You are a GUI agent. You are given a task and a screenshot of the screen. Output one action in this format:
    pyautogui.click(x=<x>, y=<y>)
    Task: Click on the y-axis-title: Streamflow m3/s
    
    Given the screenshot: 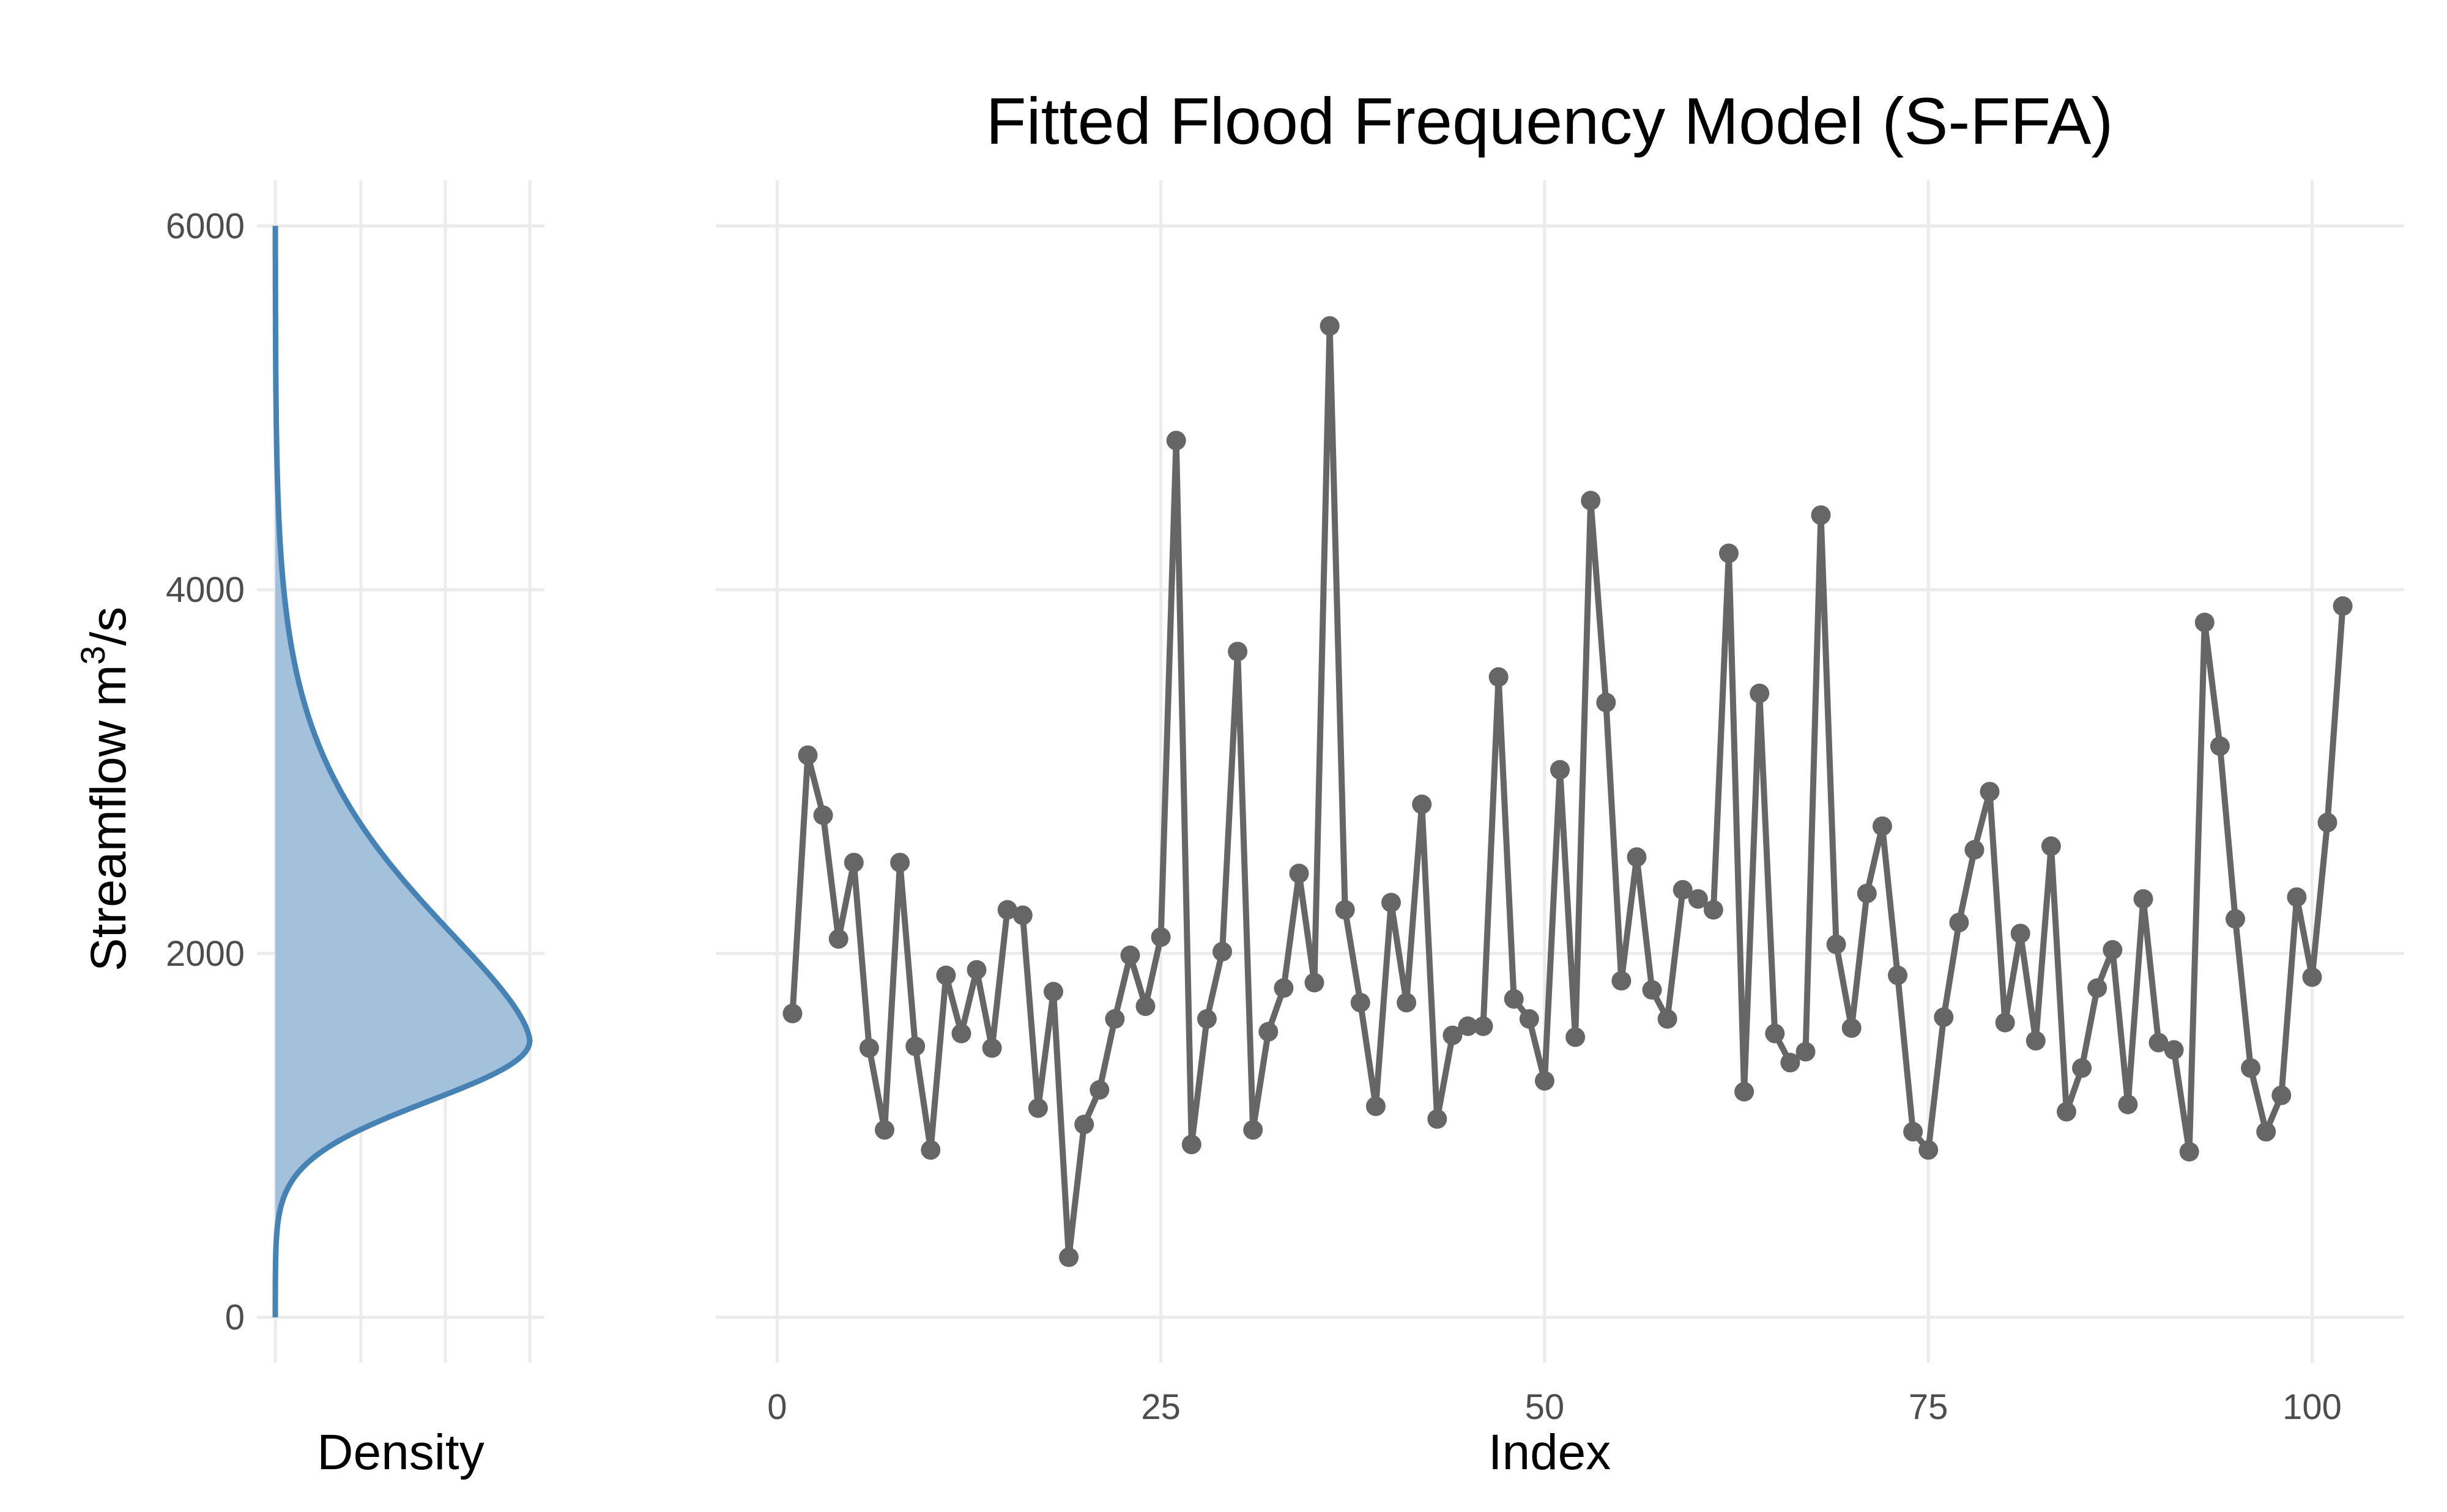 What is the action you would take?
    pyautogui.click(x=105, y=789)
    